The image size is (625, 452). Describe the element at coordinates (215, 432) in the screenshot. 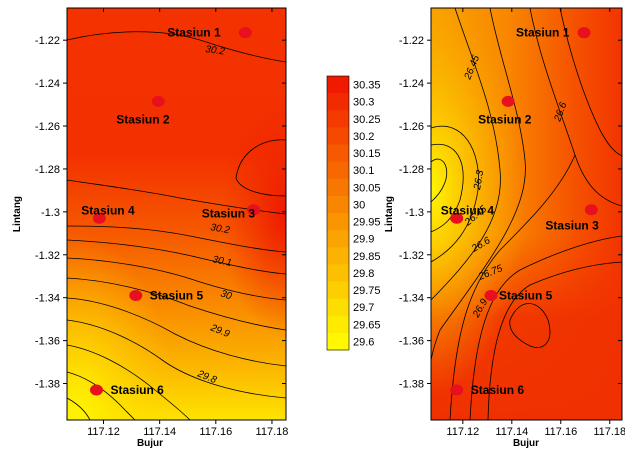

I see `x-tick-label: 117.16` at that location.